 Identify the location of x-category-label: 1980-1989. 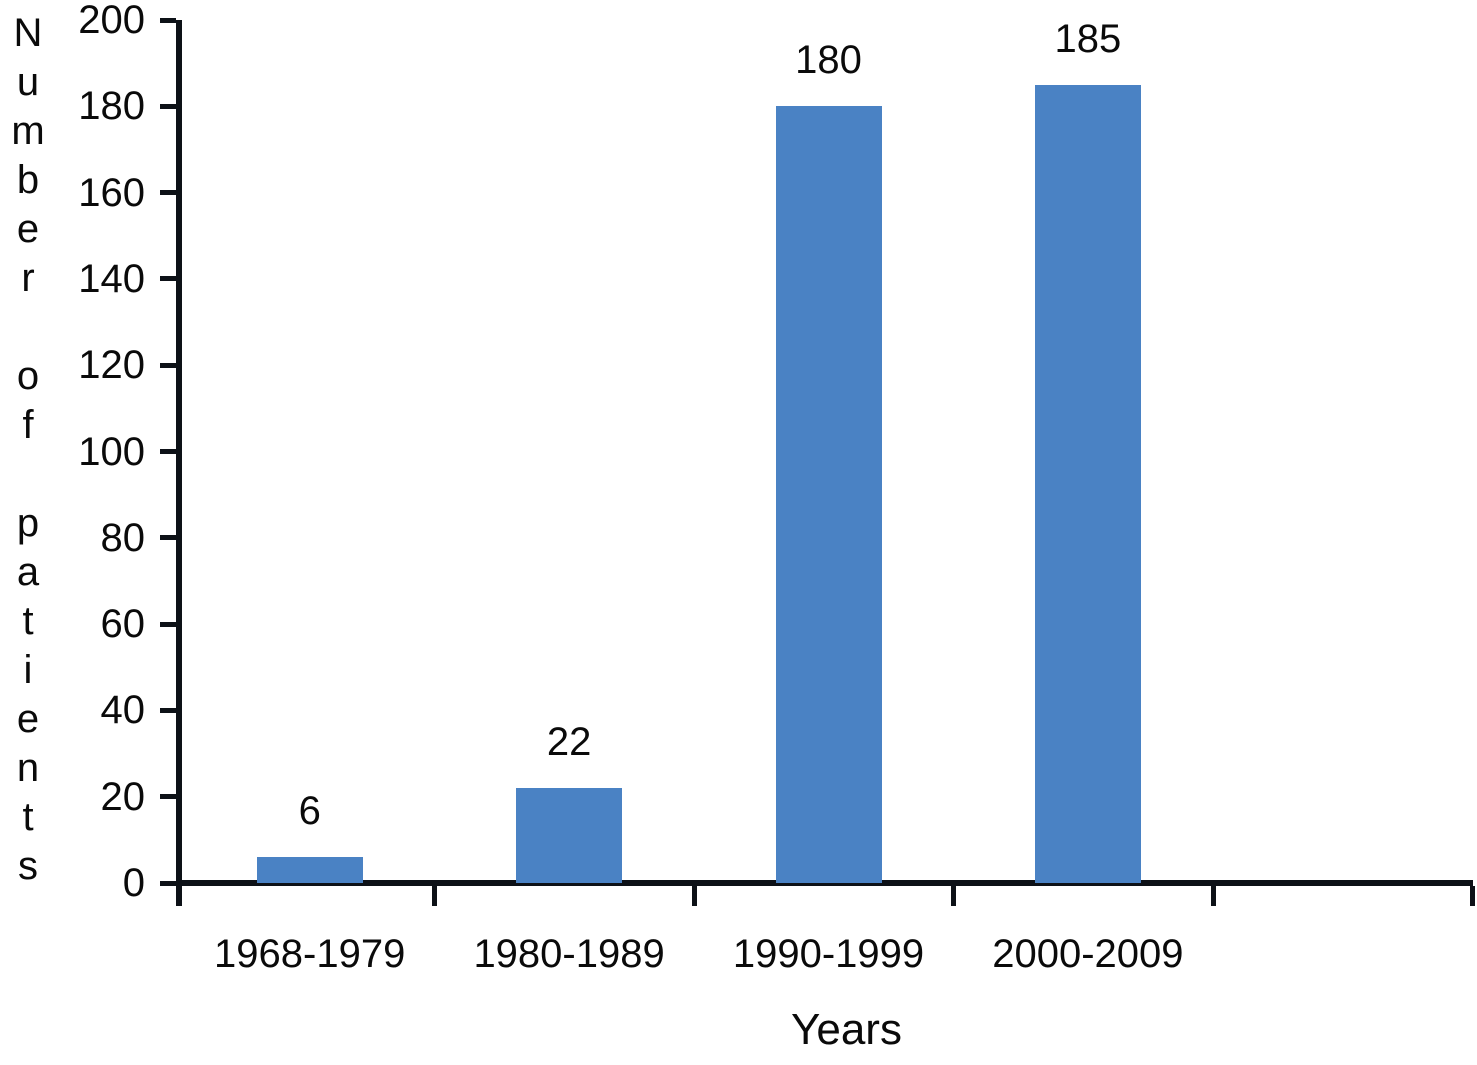
(569, 954).